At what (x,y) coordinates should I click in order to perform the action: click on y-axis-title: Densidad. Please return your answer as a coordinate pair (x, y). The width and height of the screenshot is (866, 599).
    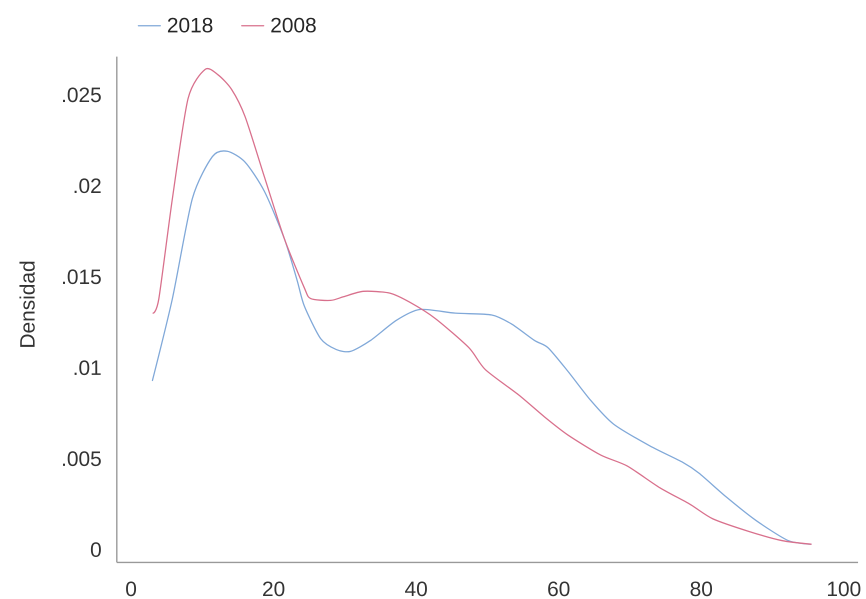
    Looking at the image, I should click on (27, 304).